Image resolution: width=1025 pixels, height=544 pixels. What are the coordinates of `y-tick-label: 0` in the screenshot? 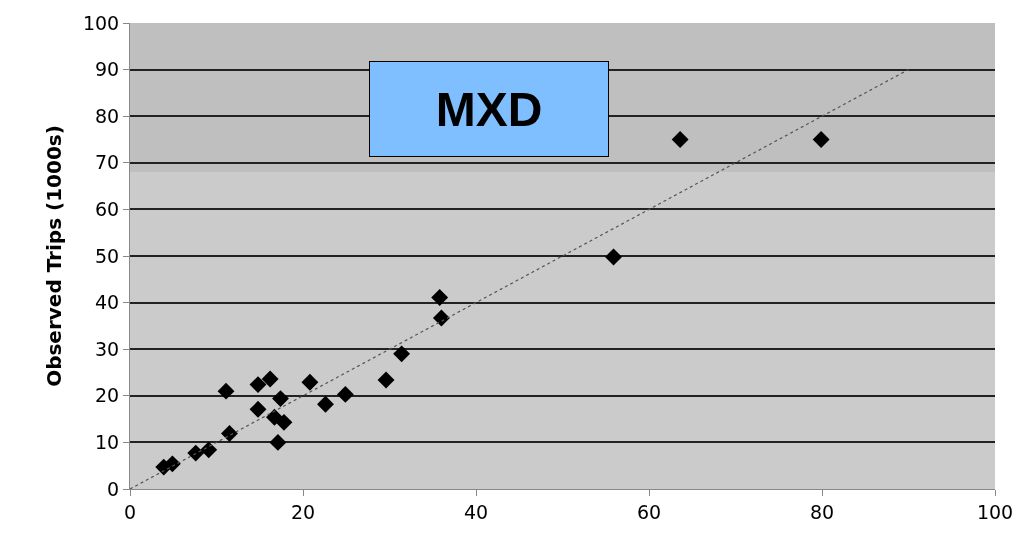 It's located at (113, 488).